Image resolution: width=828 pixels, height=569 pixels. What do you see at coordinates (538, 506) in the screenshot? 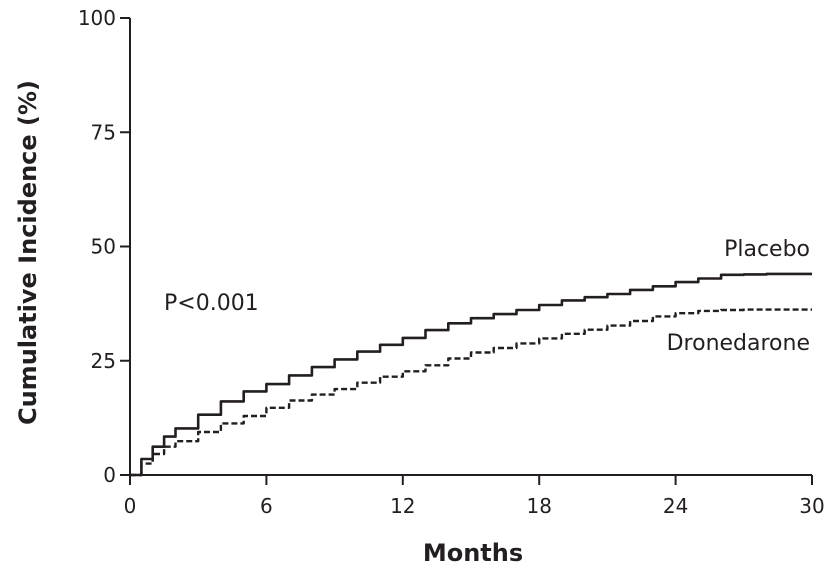
I see `x-tick-label: 18` at bounding box center [538, 506].